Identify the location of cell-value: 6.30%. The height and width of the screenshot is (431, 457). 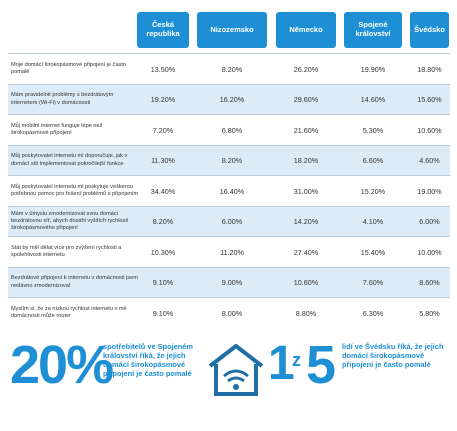
(373, 313).